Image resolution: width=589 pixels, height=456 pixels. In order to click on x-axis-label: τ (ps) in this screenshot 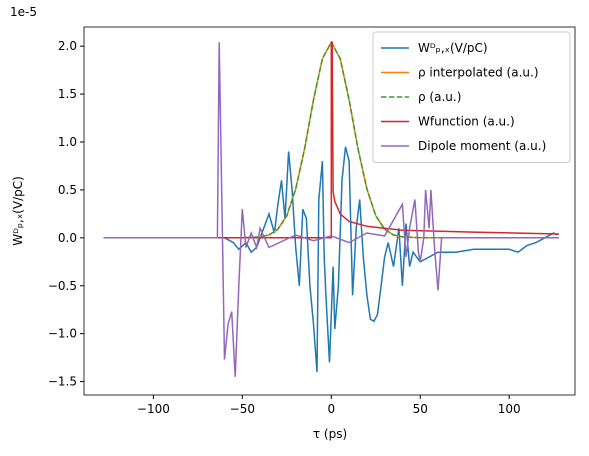, I will do `click(330, 434)`.